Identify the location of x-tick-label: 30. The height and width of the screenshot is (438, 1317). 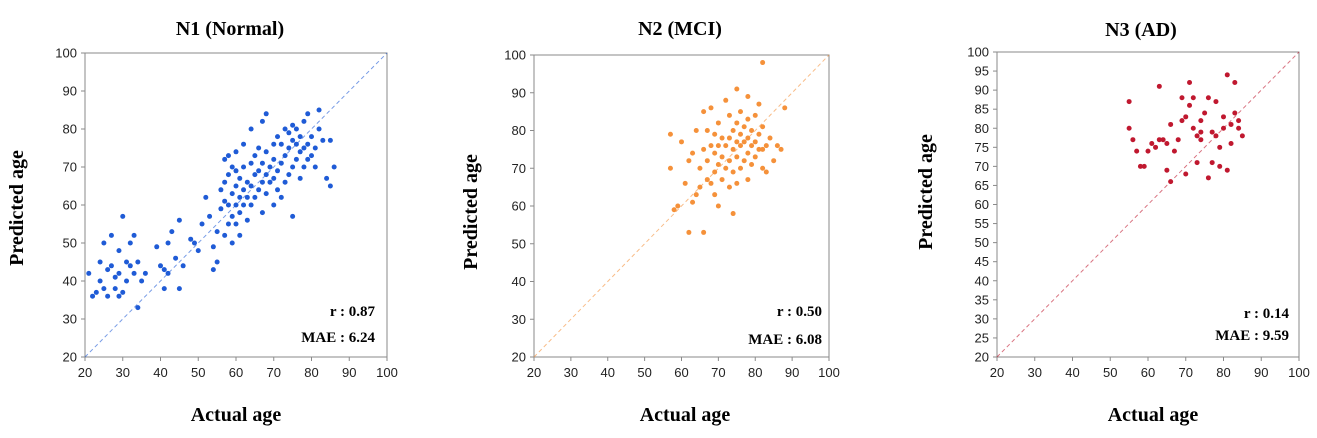
(571, 372).